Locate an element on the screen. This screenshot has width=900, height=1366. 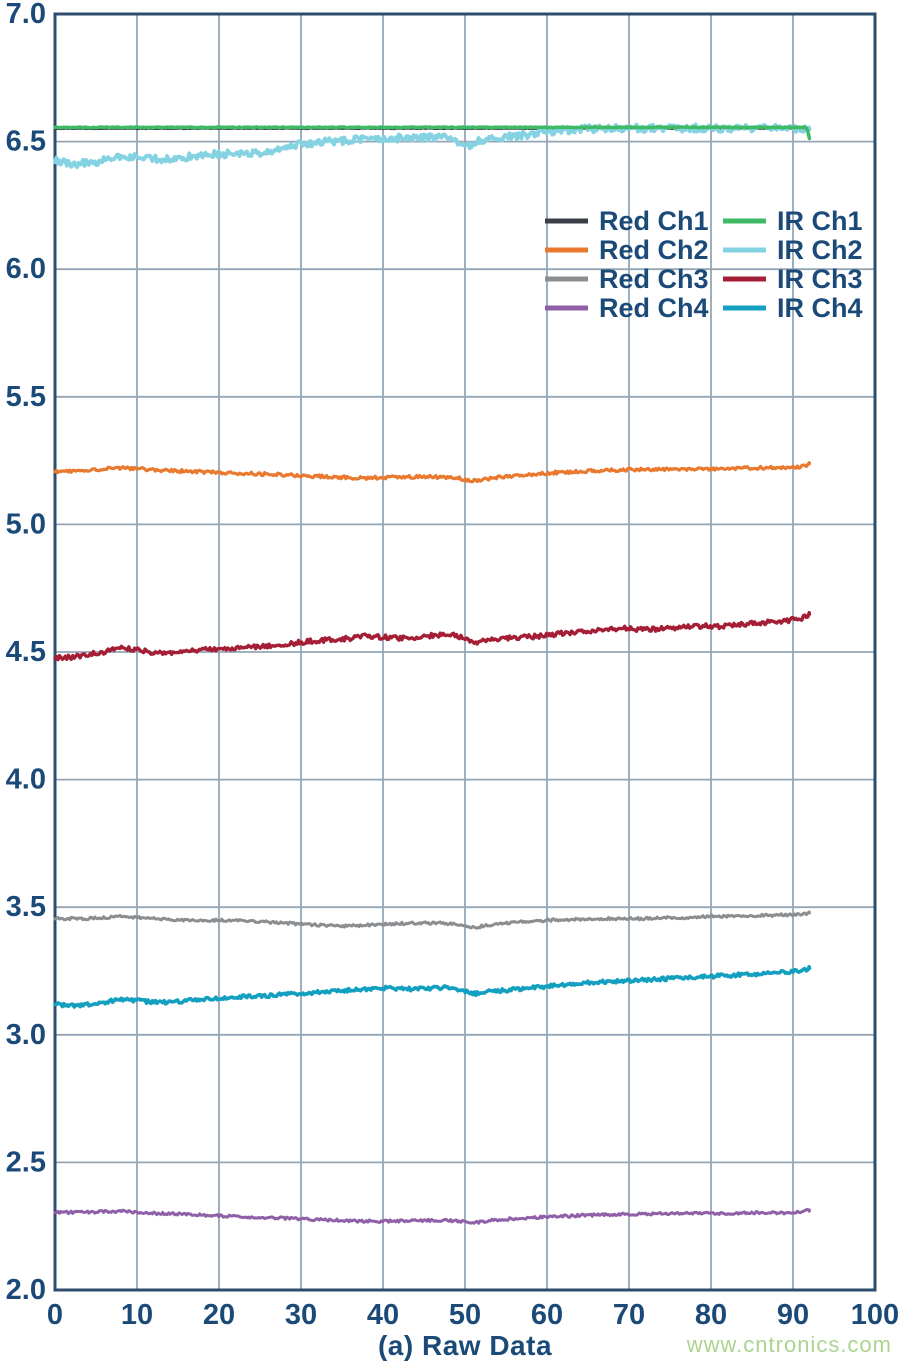
series-line-ir-ch3 is located at coordinates (432, 636).